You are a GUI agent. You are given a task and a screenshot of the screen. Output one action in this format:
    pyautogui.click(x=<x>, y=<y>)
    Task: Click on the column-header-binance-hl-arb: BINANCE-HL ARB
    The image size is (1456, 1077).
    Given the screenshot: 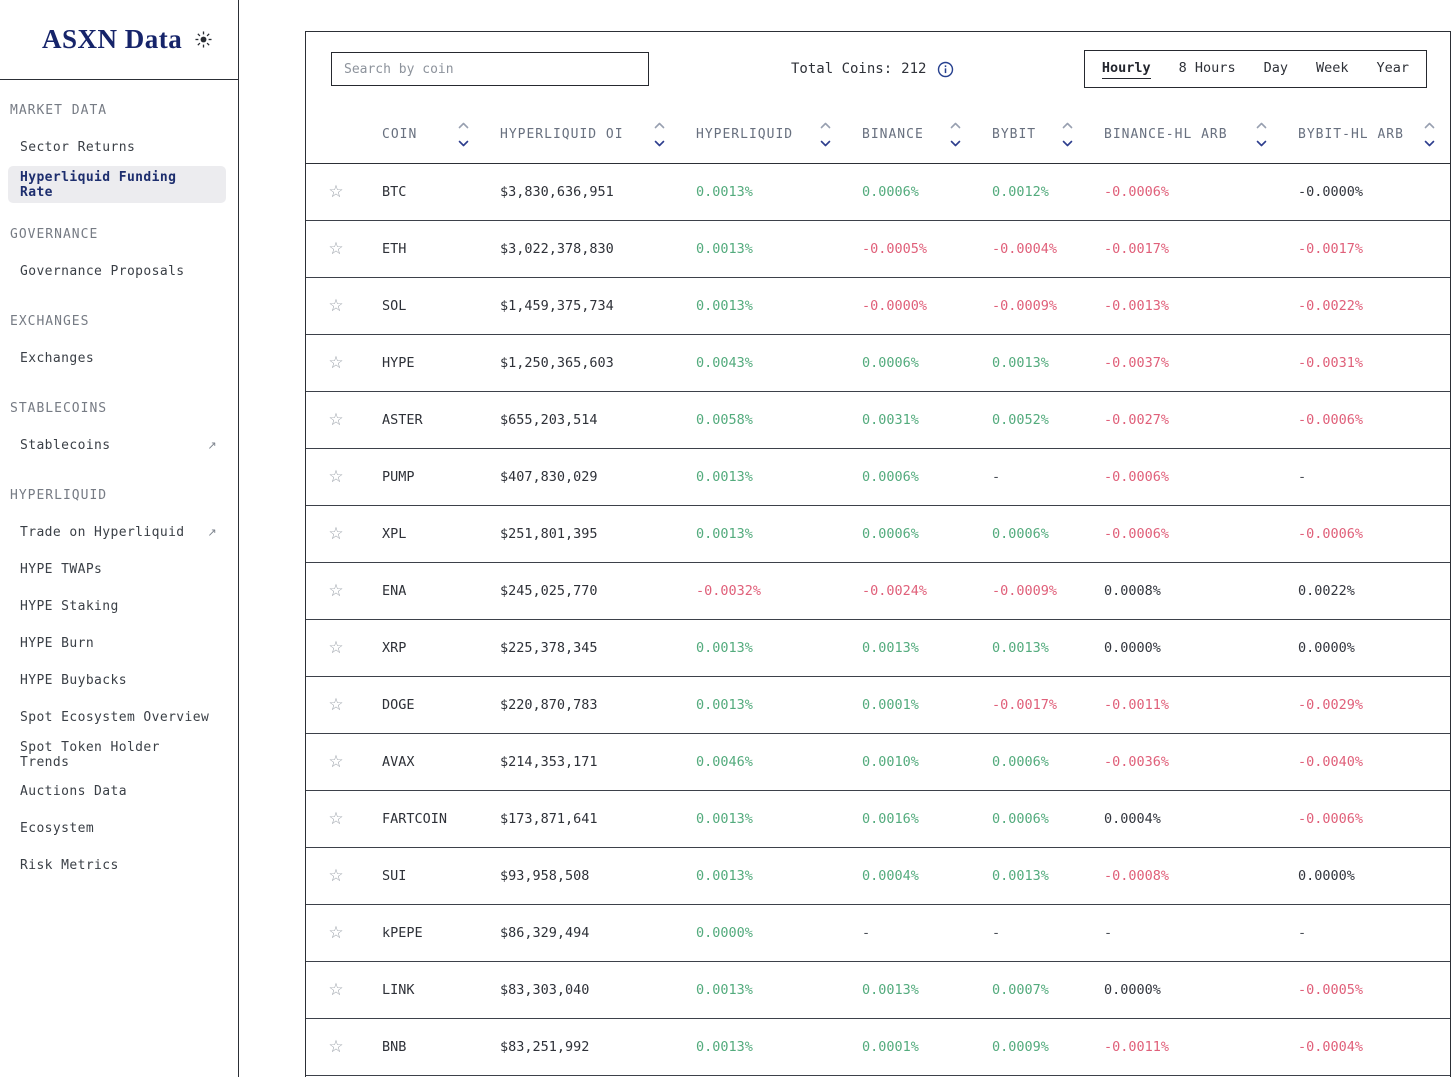 What is the action you would take?
    pyautogui.click(x=1185, y=134)
    